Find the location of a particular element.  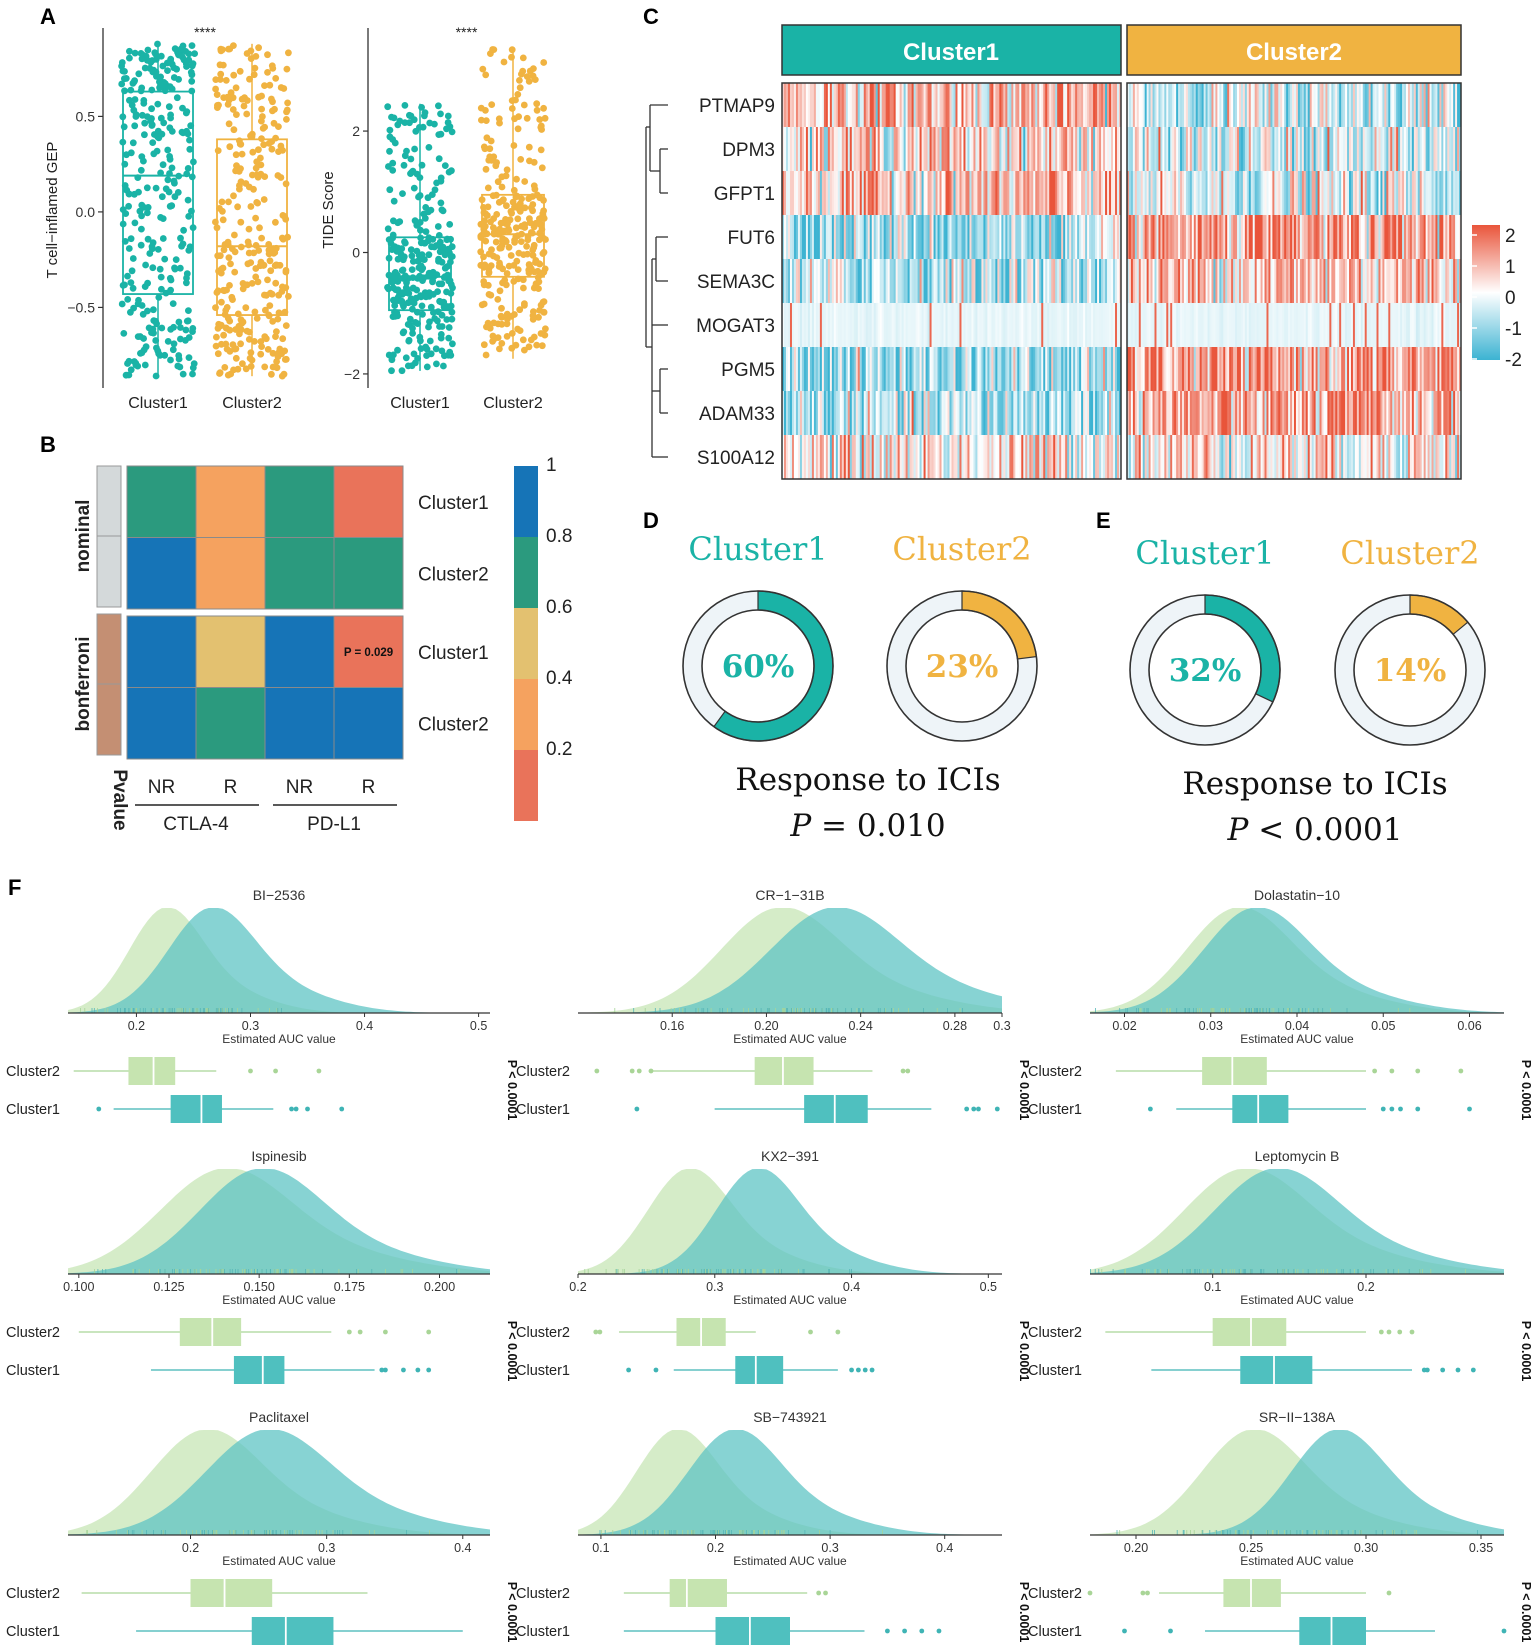

gene-label: PGM5 is located at coordinates (748, 370).